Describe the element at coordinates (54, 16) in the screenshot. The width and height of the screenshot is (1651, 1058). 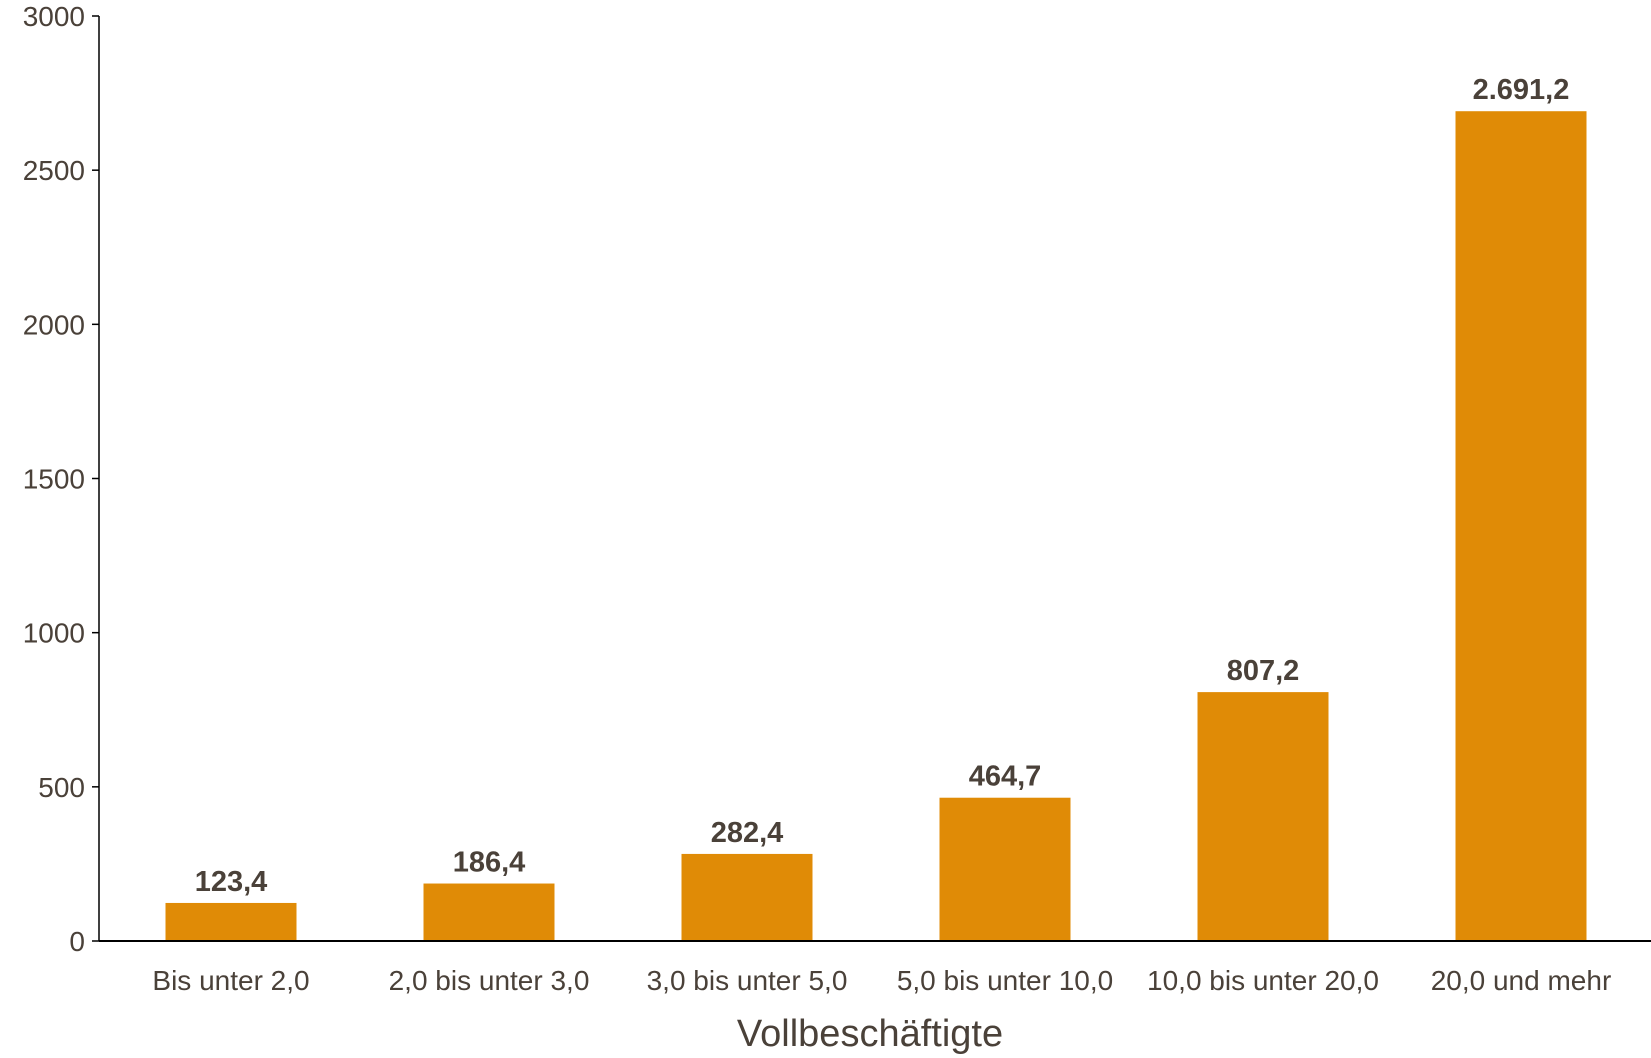
I see `y-tick-label: 3000` at that location.